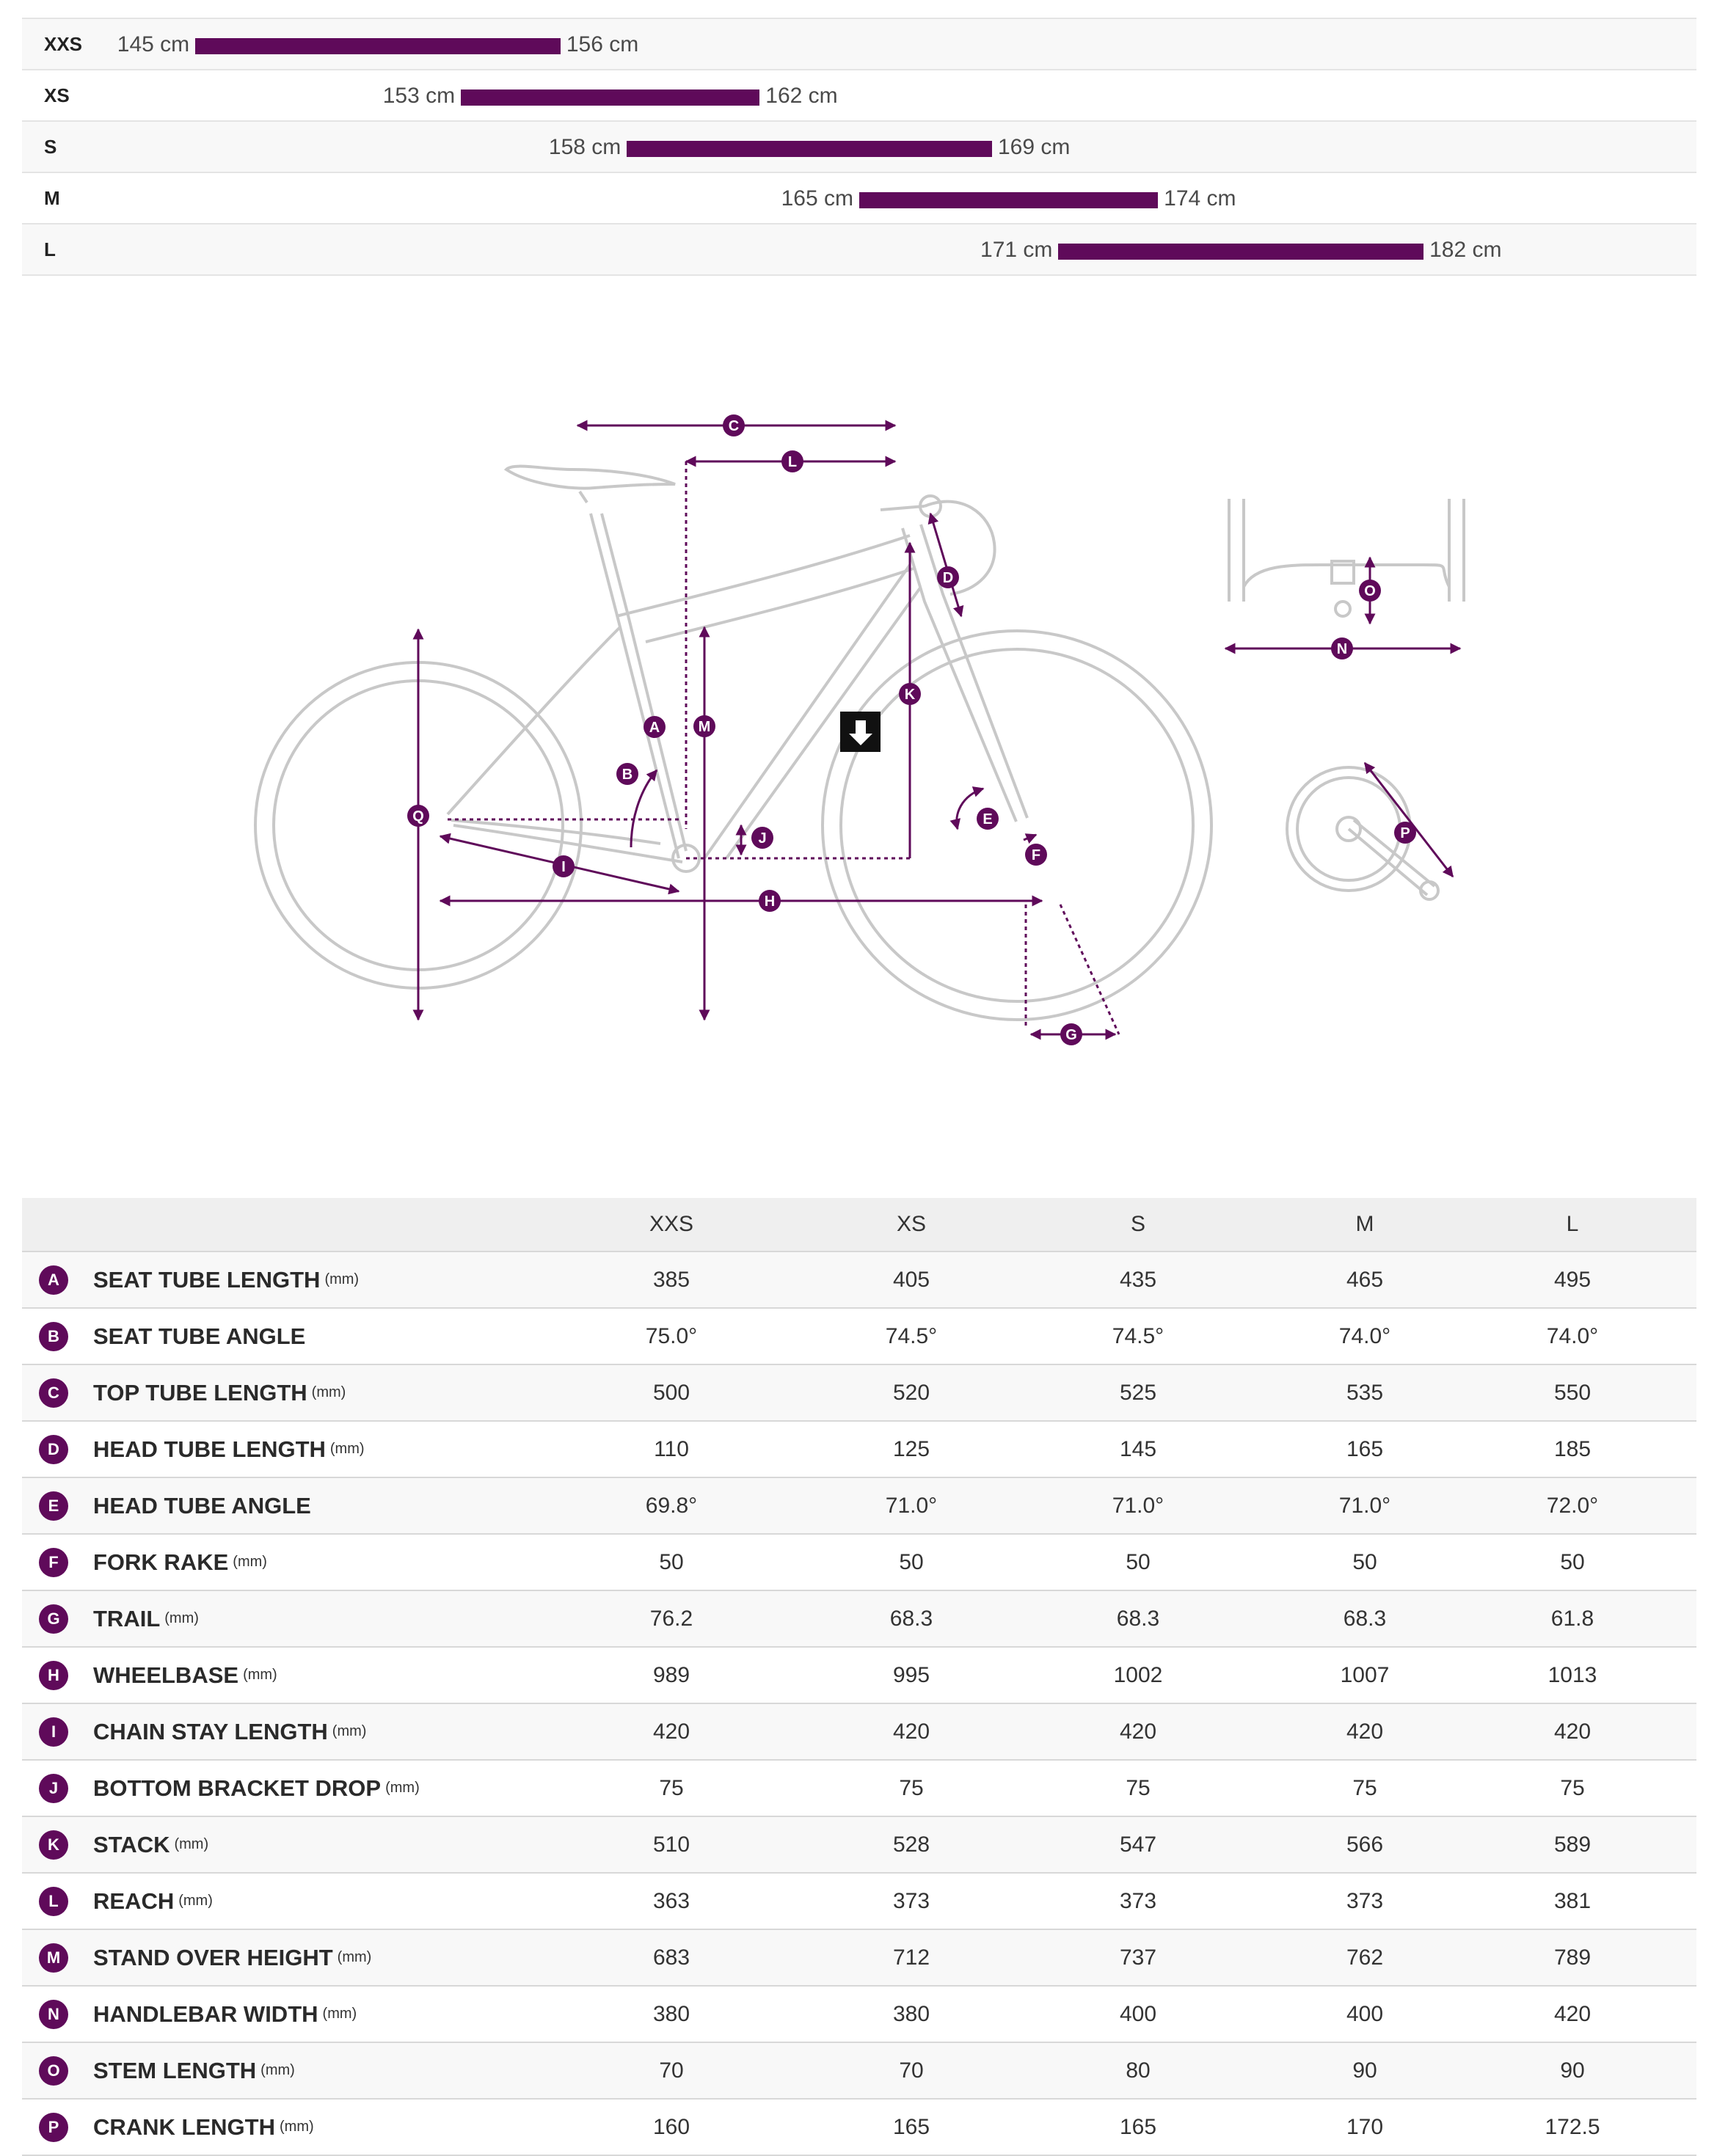  Describe the element at coordinates (563, 867) in the screenshot. I see `svg-text: I` at that location.